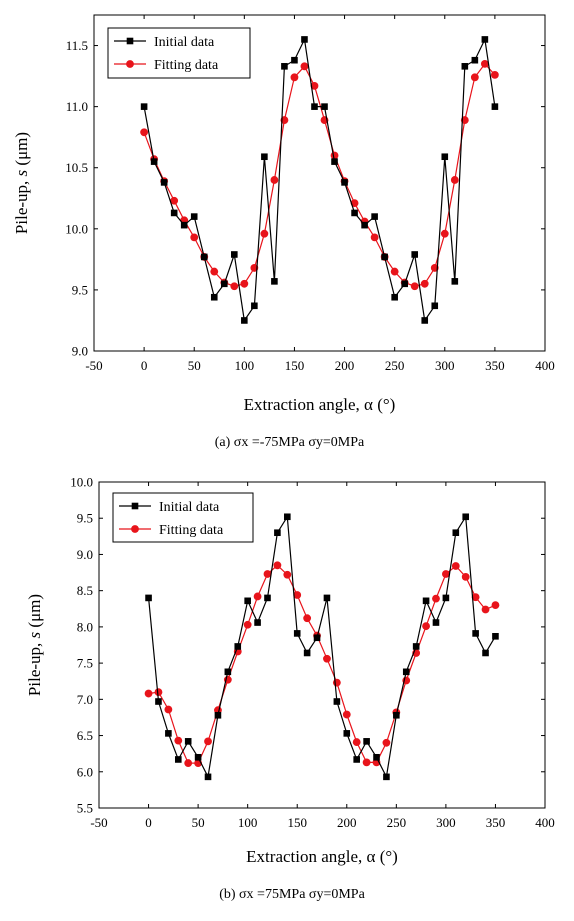 The height and width of the screenshot is (921, 574). Describe the element at coordinates (545, 365) in the screenshot. I see `x-tick-label: 400` at that location.